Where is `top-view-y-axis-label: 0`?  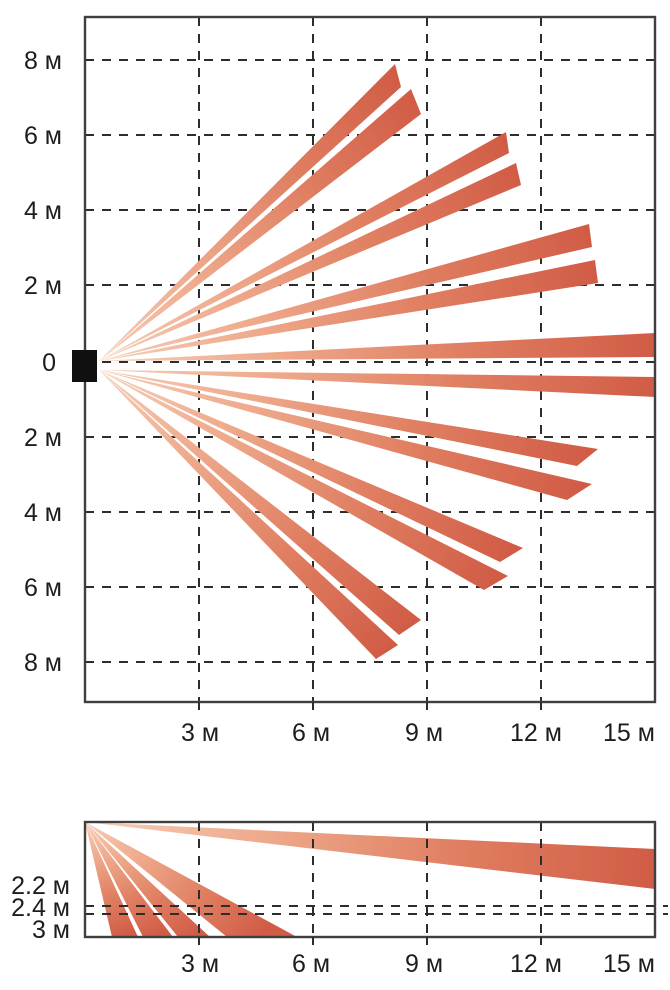 top-view-y-axis-label: 0 is located at coordinates (49, 363).